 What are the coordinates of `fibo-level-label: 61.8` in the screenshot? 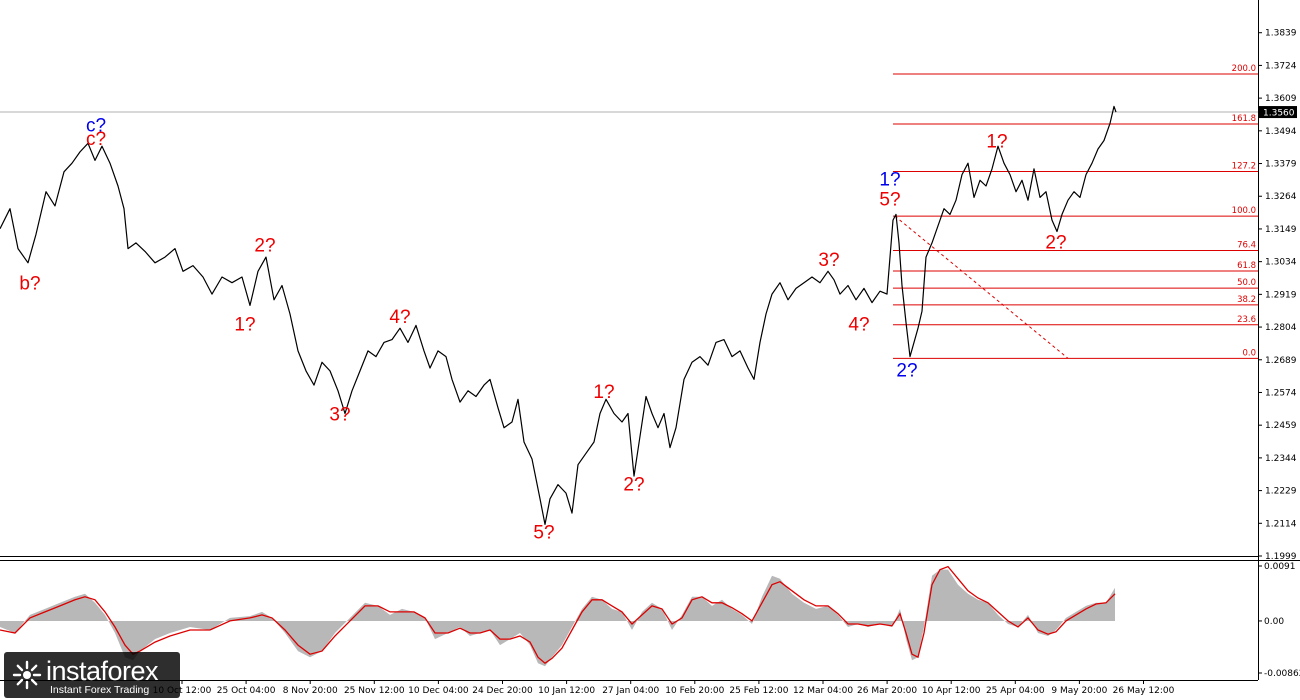 It's located at (1246, 266).